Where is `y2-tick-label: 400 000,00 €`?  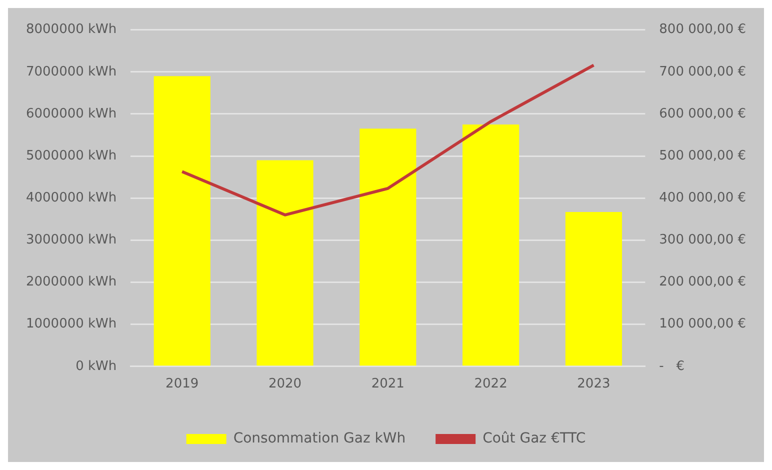 y2-tick-label: 400 000,00 € is located at coordinates (702, 198).